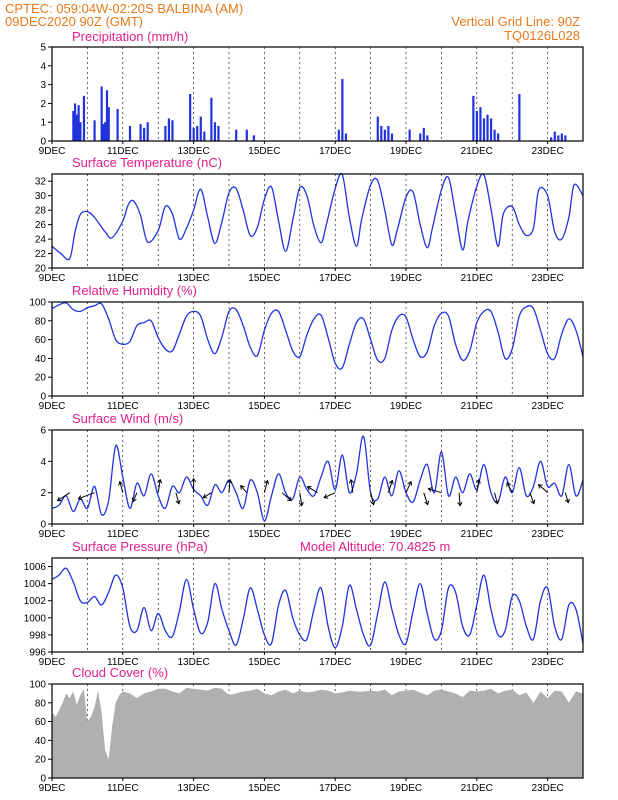 The width and height of the screenshot is (618, 800). What do you see at coordinates (41, 211) in the screenshot?
I see `y-tick-label: 28` at bounding box center [41, 211].